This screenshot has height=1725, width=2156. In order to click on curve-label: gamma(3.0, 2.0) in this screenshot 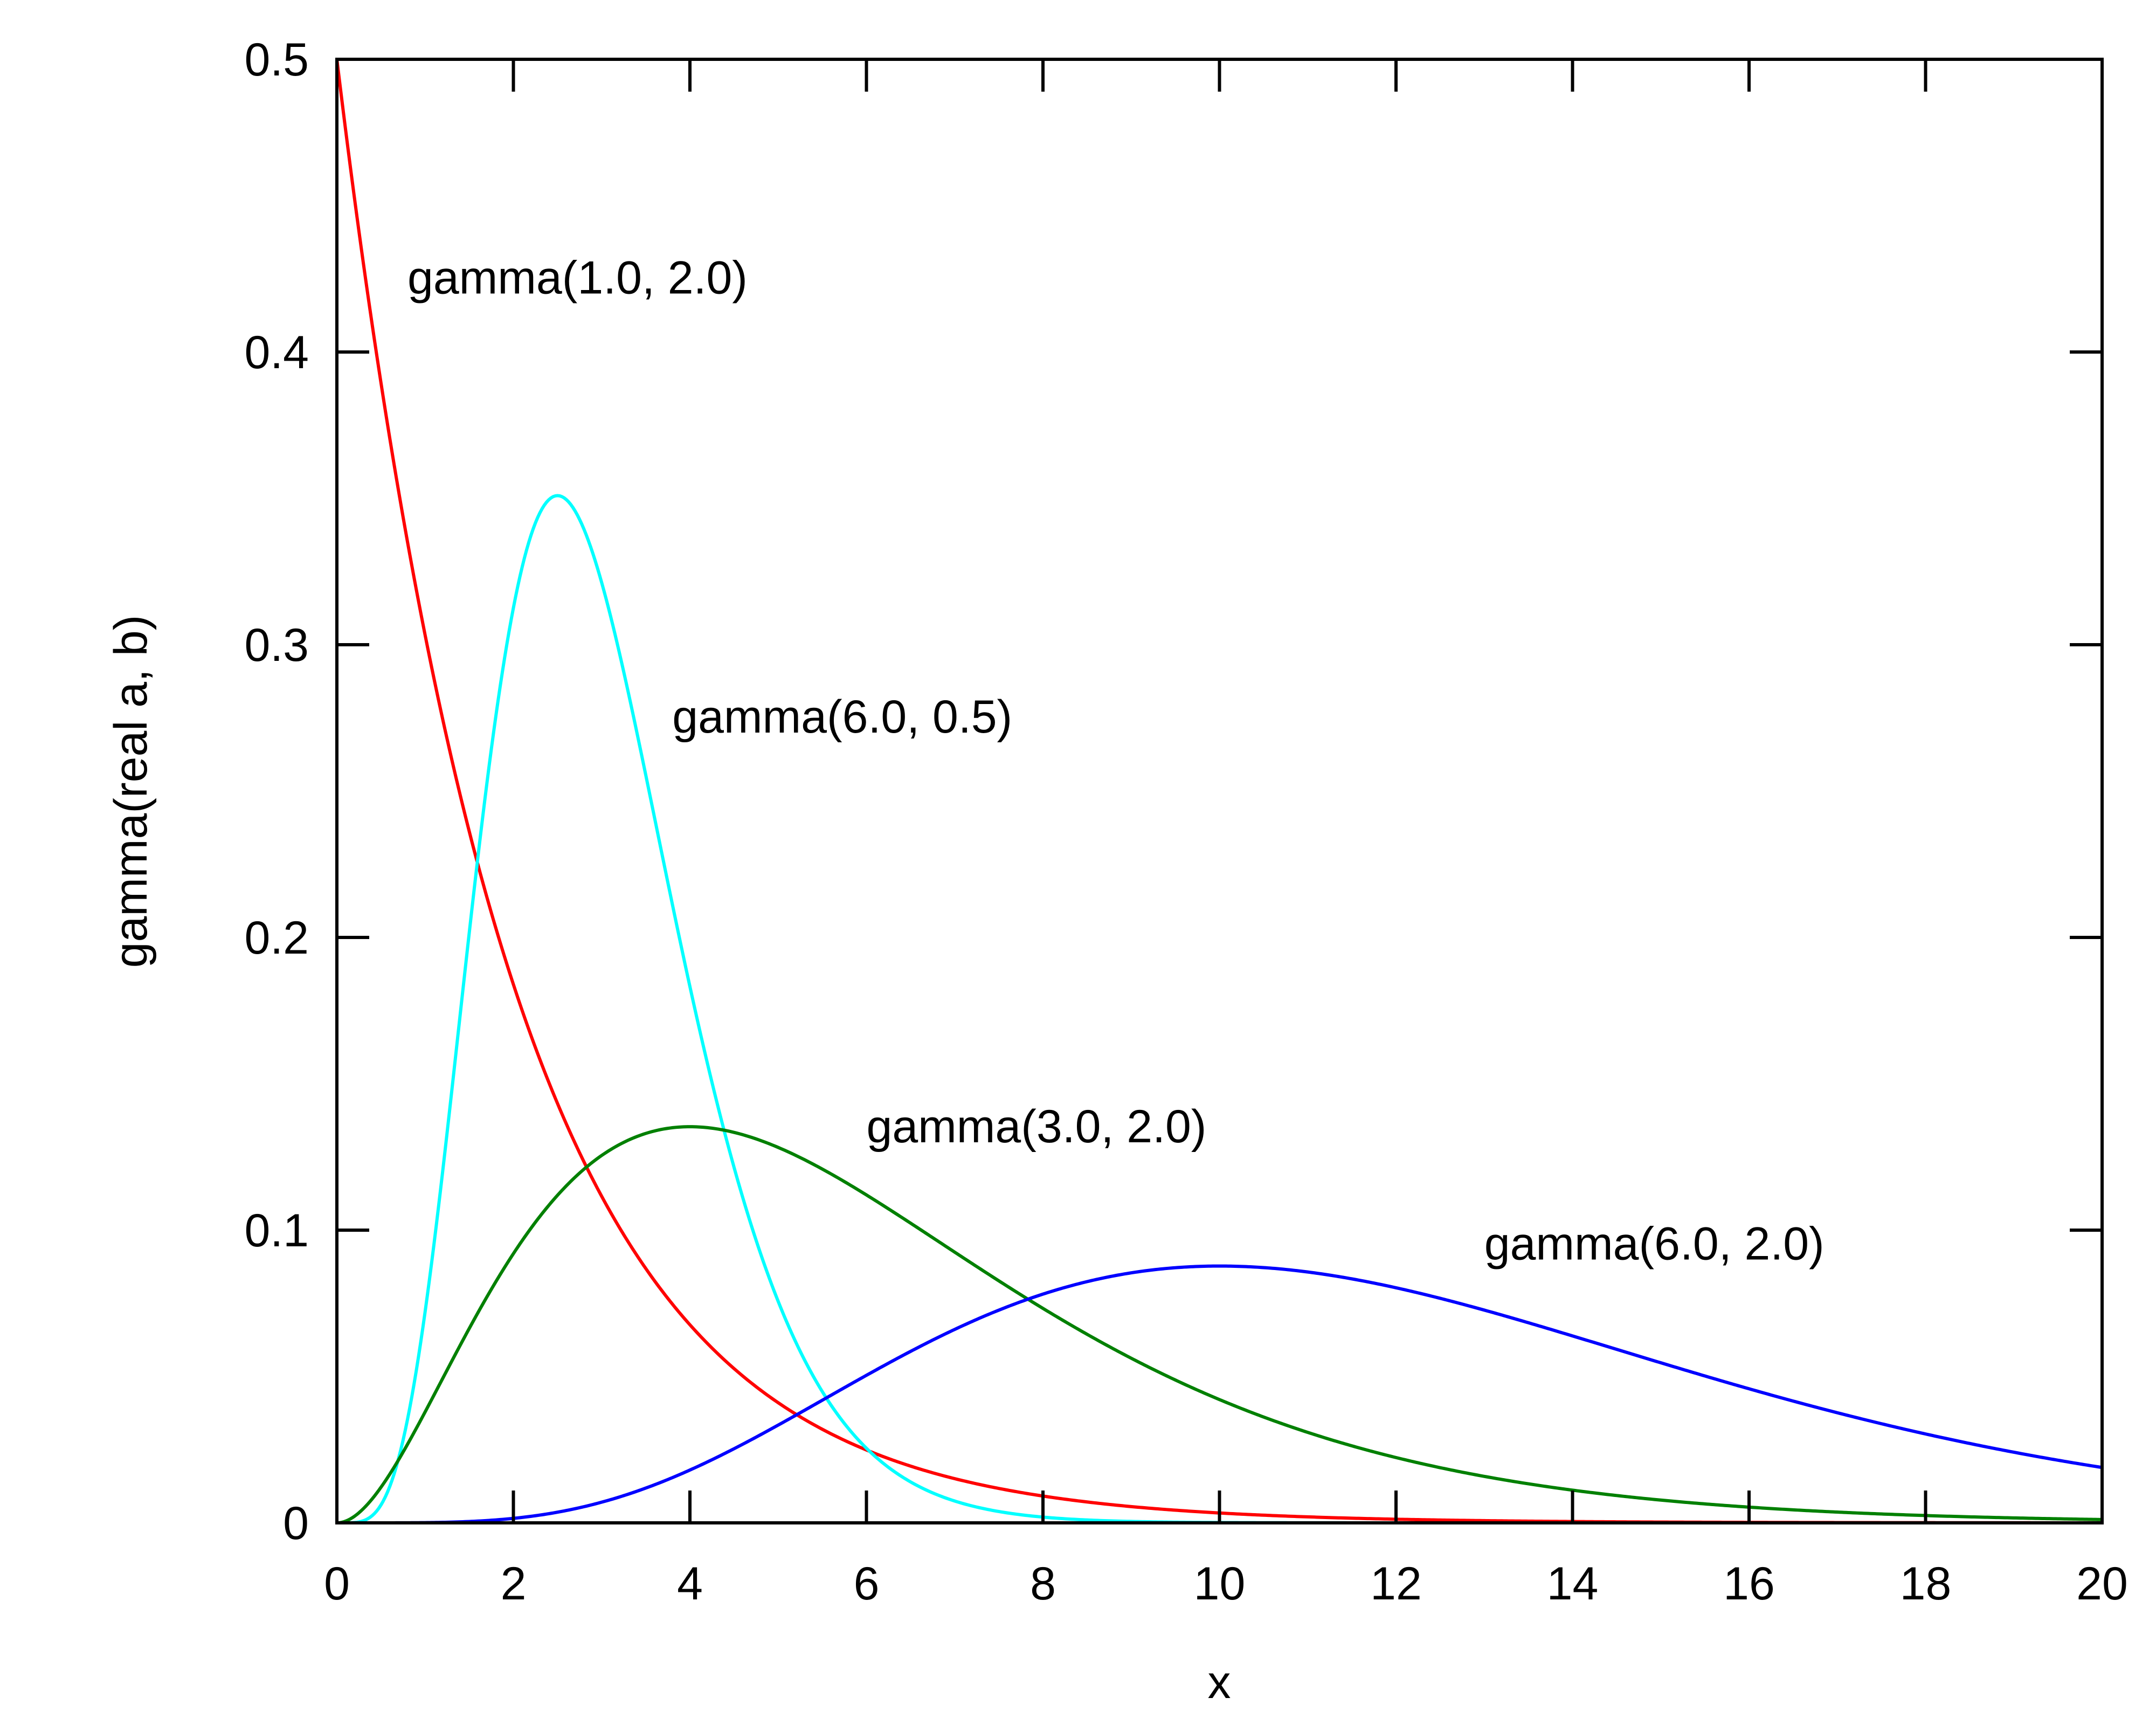, I will do `click(1037, 1127)`.